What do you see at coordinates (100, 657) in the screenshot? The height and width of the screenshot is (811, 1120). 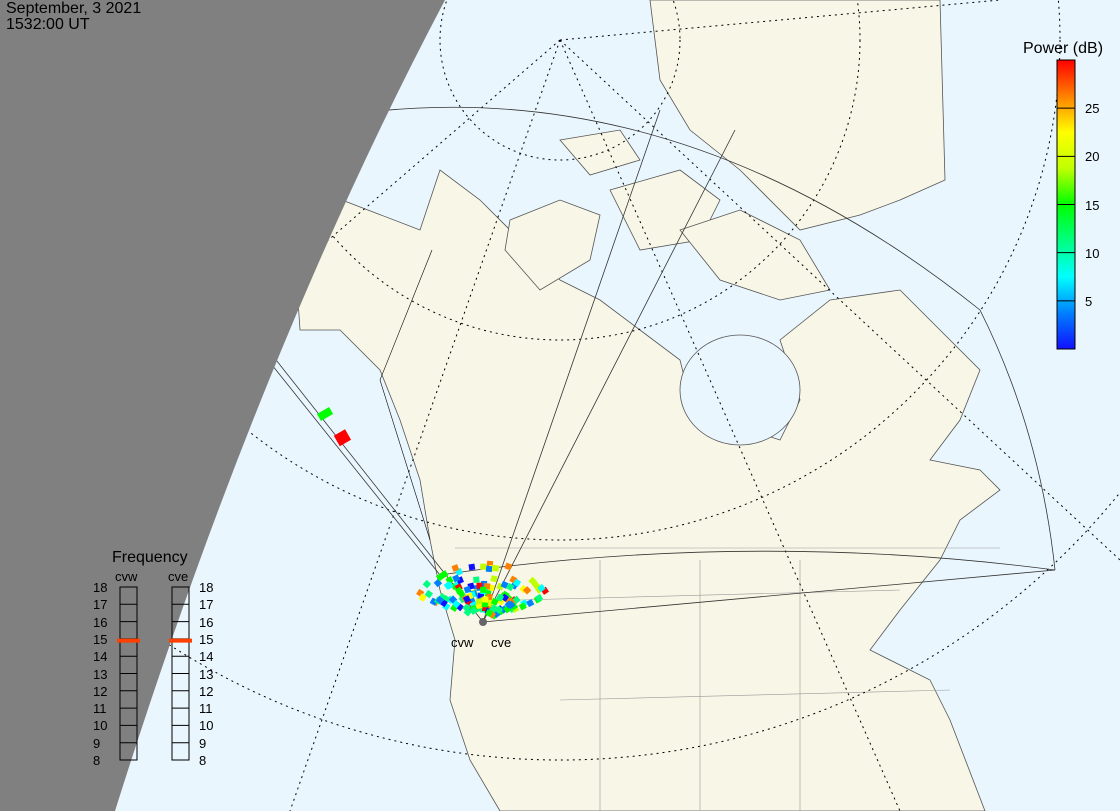 I see `frequency-tick-left: 14` at bounding box center [100, 657].